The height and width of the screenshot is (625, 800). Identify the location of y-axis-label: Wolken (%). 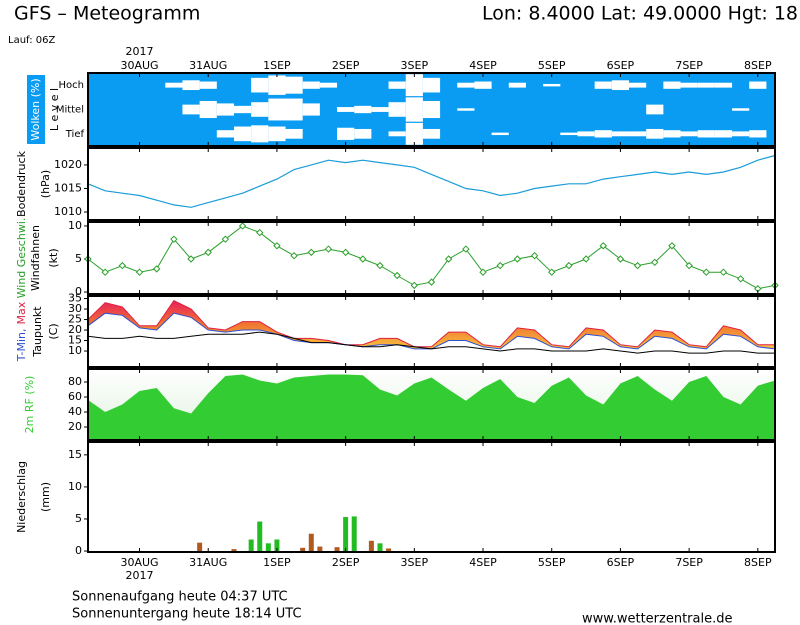
(35, 109).